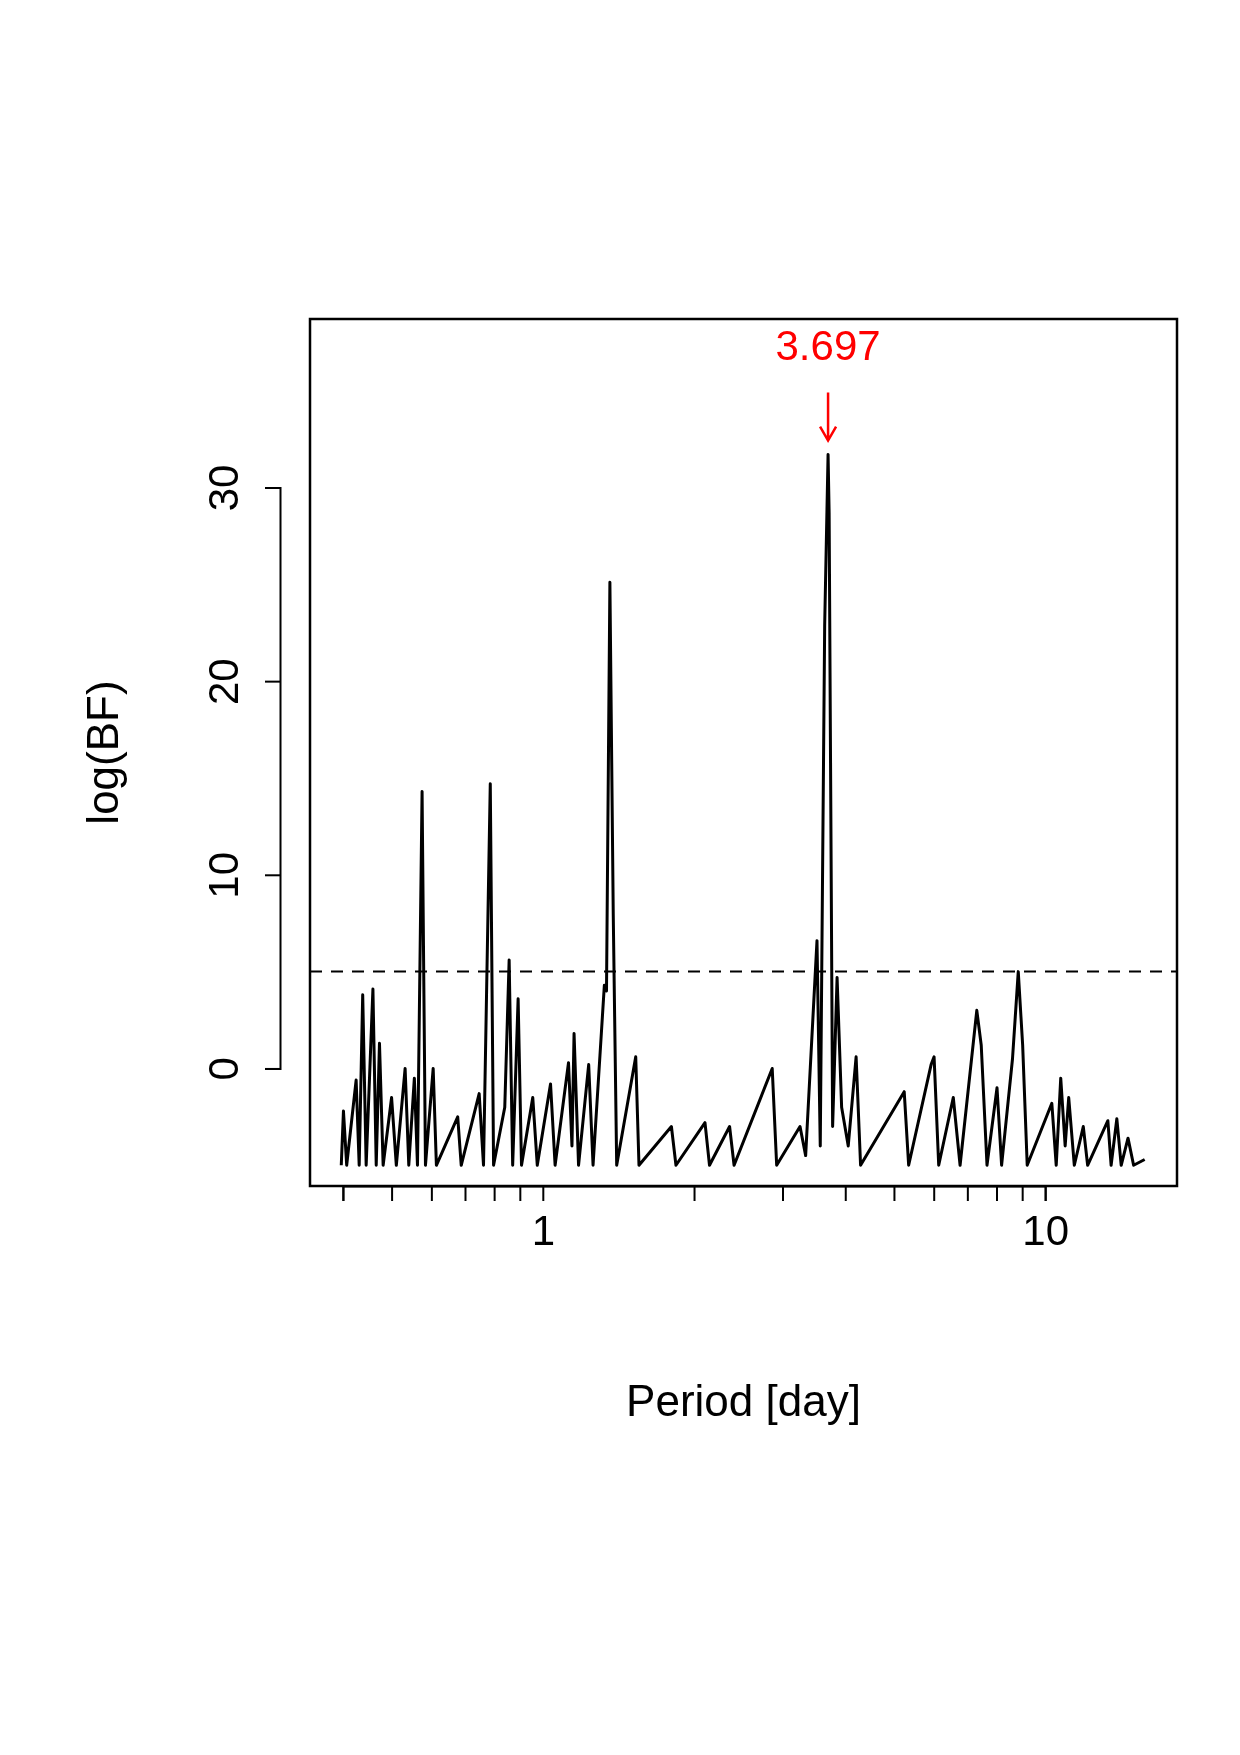 The image size is (1240, 1755). Describe the element at coordinates (223, 681) in the screenshot. I see `y-tick-label: 20` at that location.